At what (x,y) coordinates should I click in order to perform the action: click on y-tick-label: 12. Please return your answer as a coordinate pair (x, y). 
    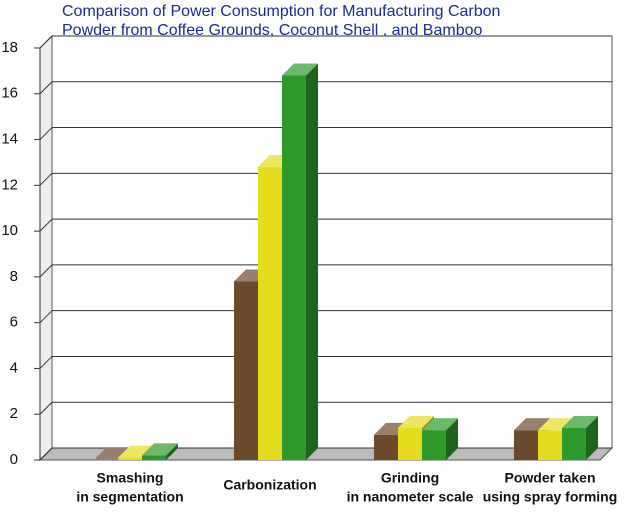
    Looking at the image, I should click on (9, 184).